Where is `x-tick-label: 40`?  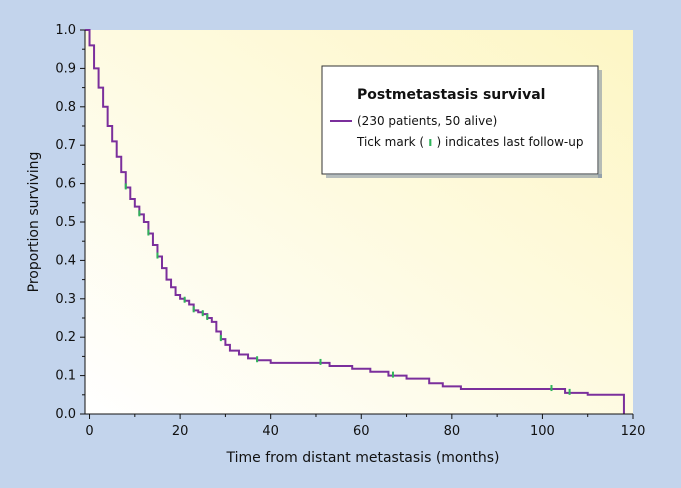 x-tick-label: 40 is located at coordinates (270, 431).